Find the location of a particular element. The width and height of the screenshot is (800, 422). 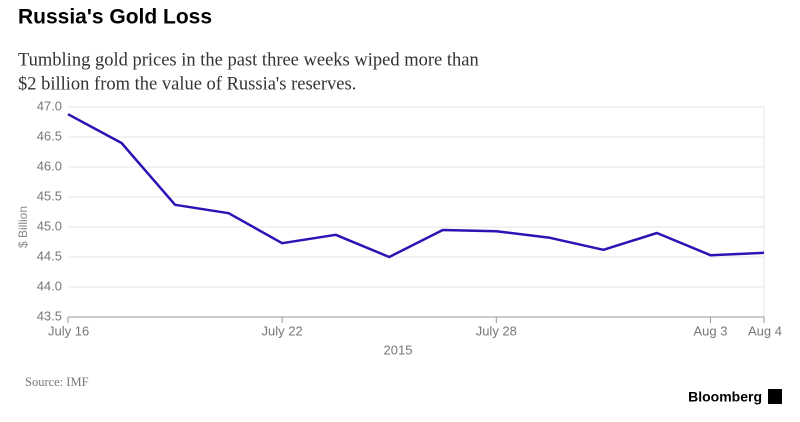

x-axis-label: 2015 is located at coordinates (398, 349).